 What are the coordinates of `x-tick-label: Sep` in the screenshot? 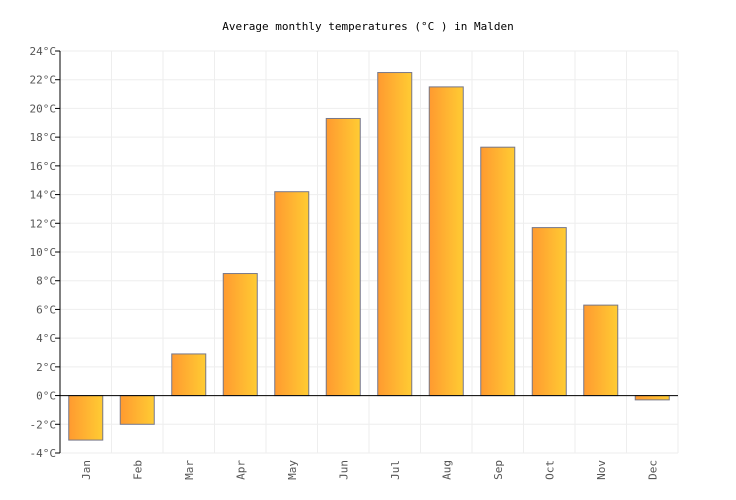 It's located at (498, 470).